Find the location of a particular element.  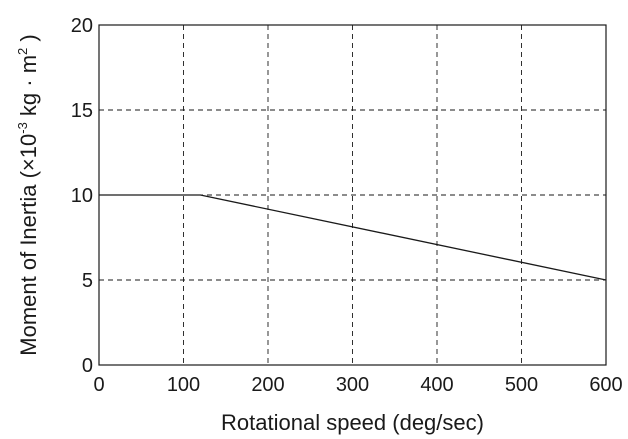

y-tick-label-0: 0 is located at coordinates (87, 366).